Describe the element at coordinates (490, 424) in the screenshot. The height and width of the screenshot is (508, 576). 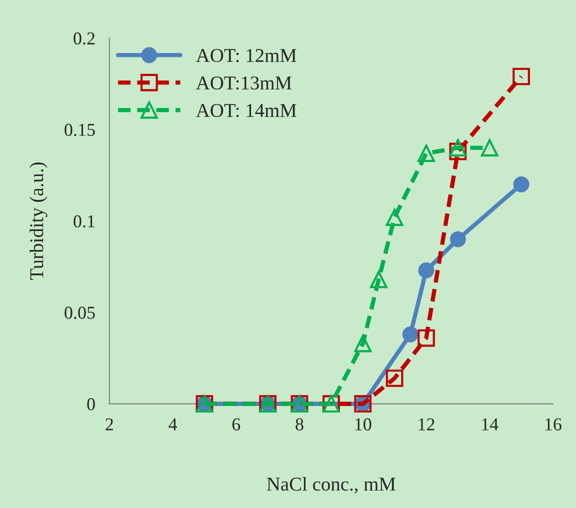
I see `x-tick-label: 14` at that location.